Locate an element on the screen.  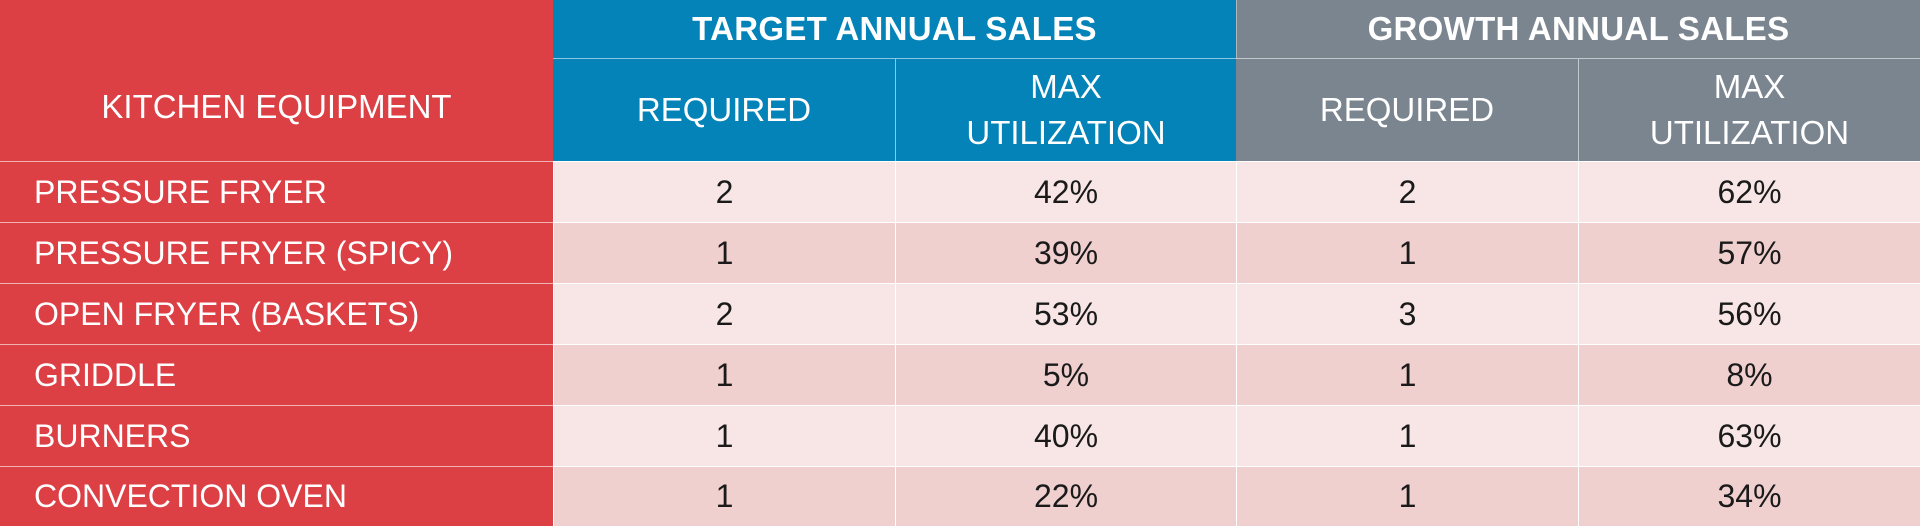
growth-max-utilization-header: MAX UTILIZATION is located at coordinates (1749, 109).